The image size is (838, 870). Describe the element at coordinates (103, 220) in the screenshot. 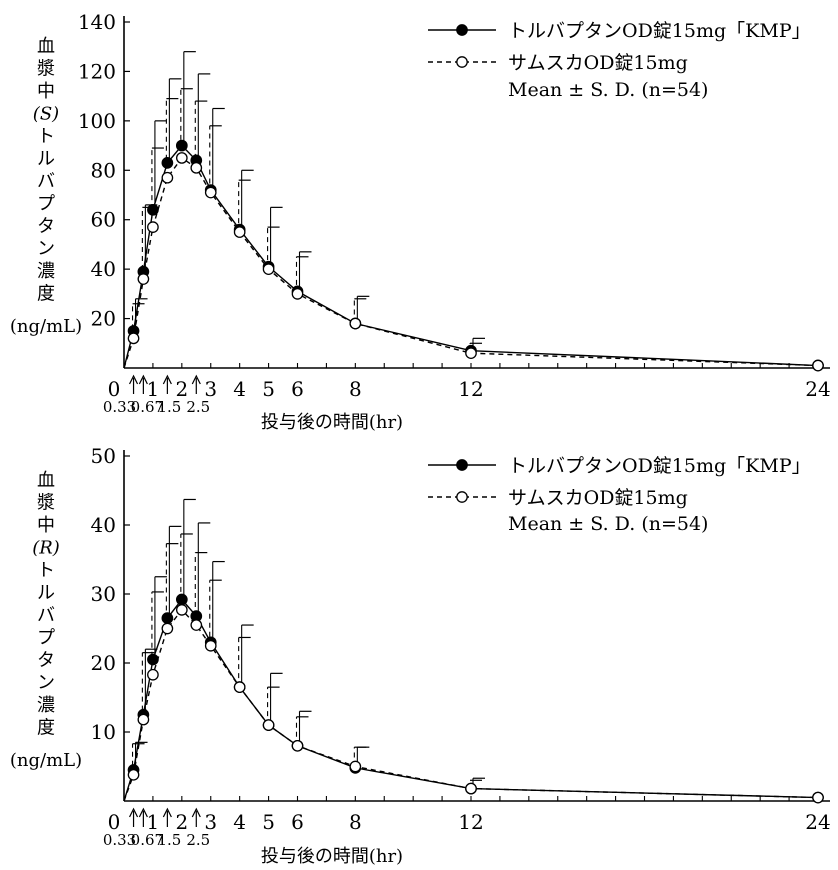

I see `y-tick-label: 60` at that location.